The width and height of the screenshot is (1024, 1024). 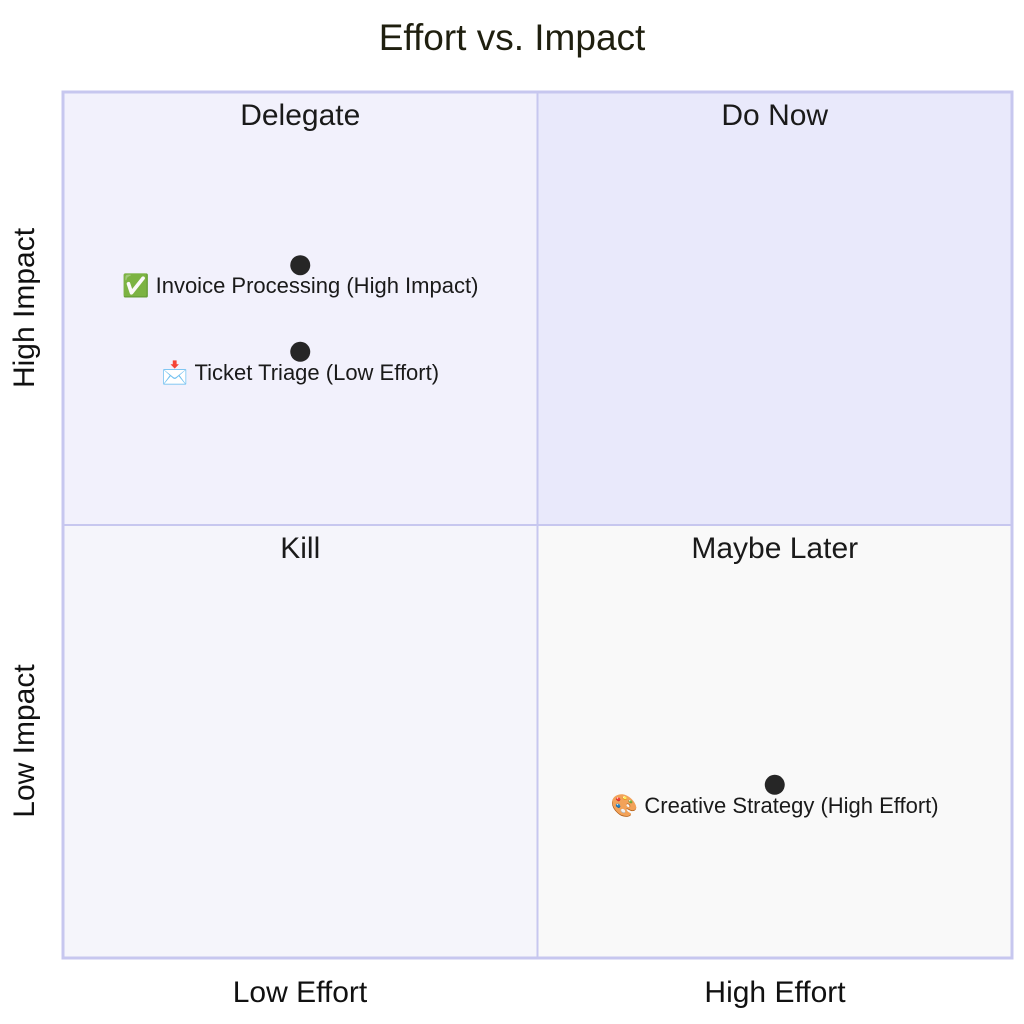 I want to click on y-axis-high-label: High Impact, so click(x=24, y=307).